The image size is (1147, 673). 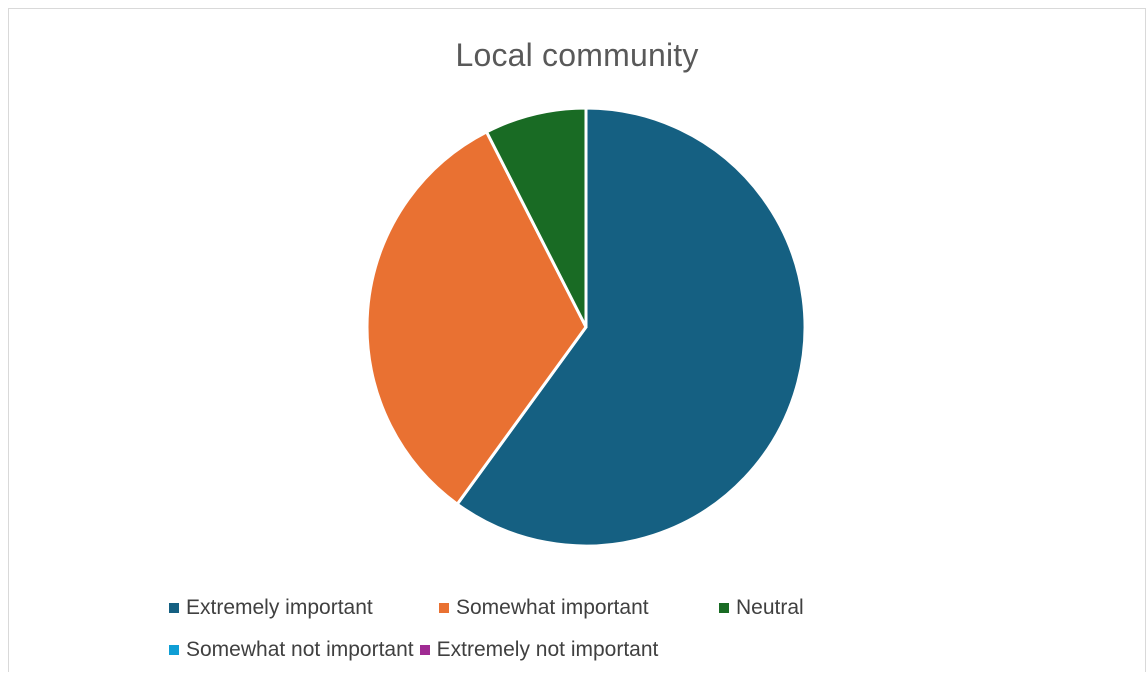 I want to click on legend-item-somewhat-important: Somewhat important, so click(x=579, y=608).